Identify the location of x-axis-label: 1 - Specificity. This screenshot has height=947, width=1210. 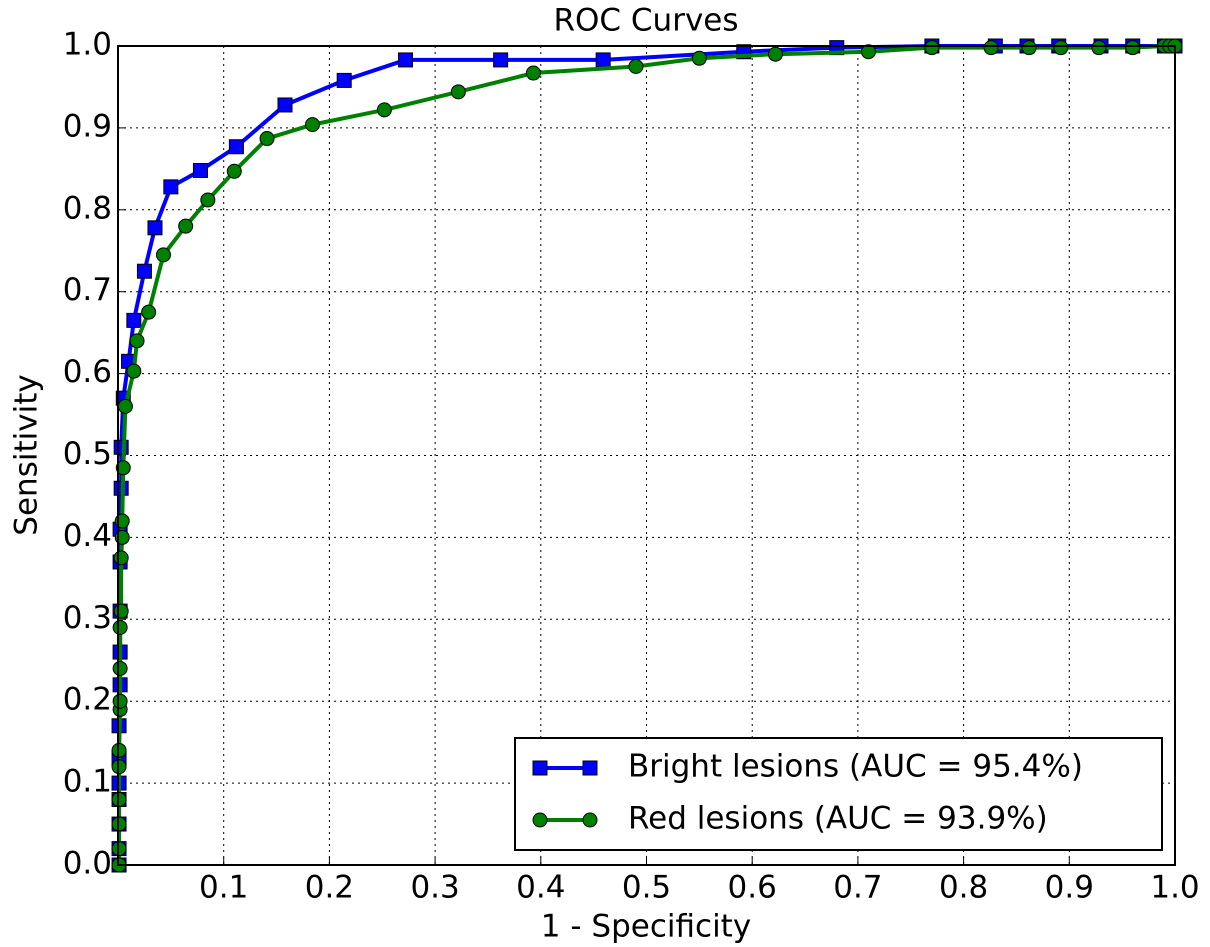
(646, 927).